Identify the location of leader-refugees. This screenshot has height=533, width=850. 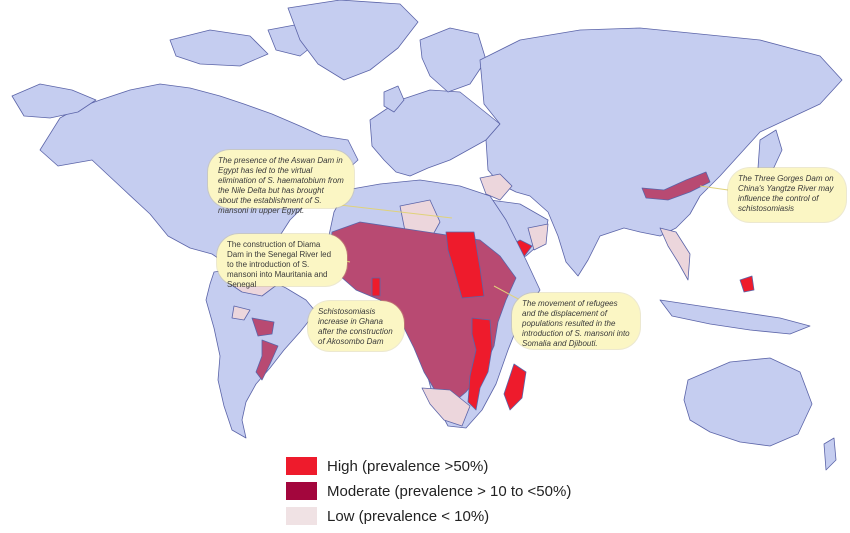
(507, 293).